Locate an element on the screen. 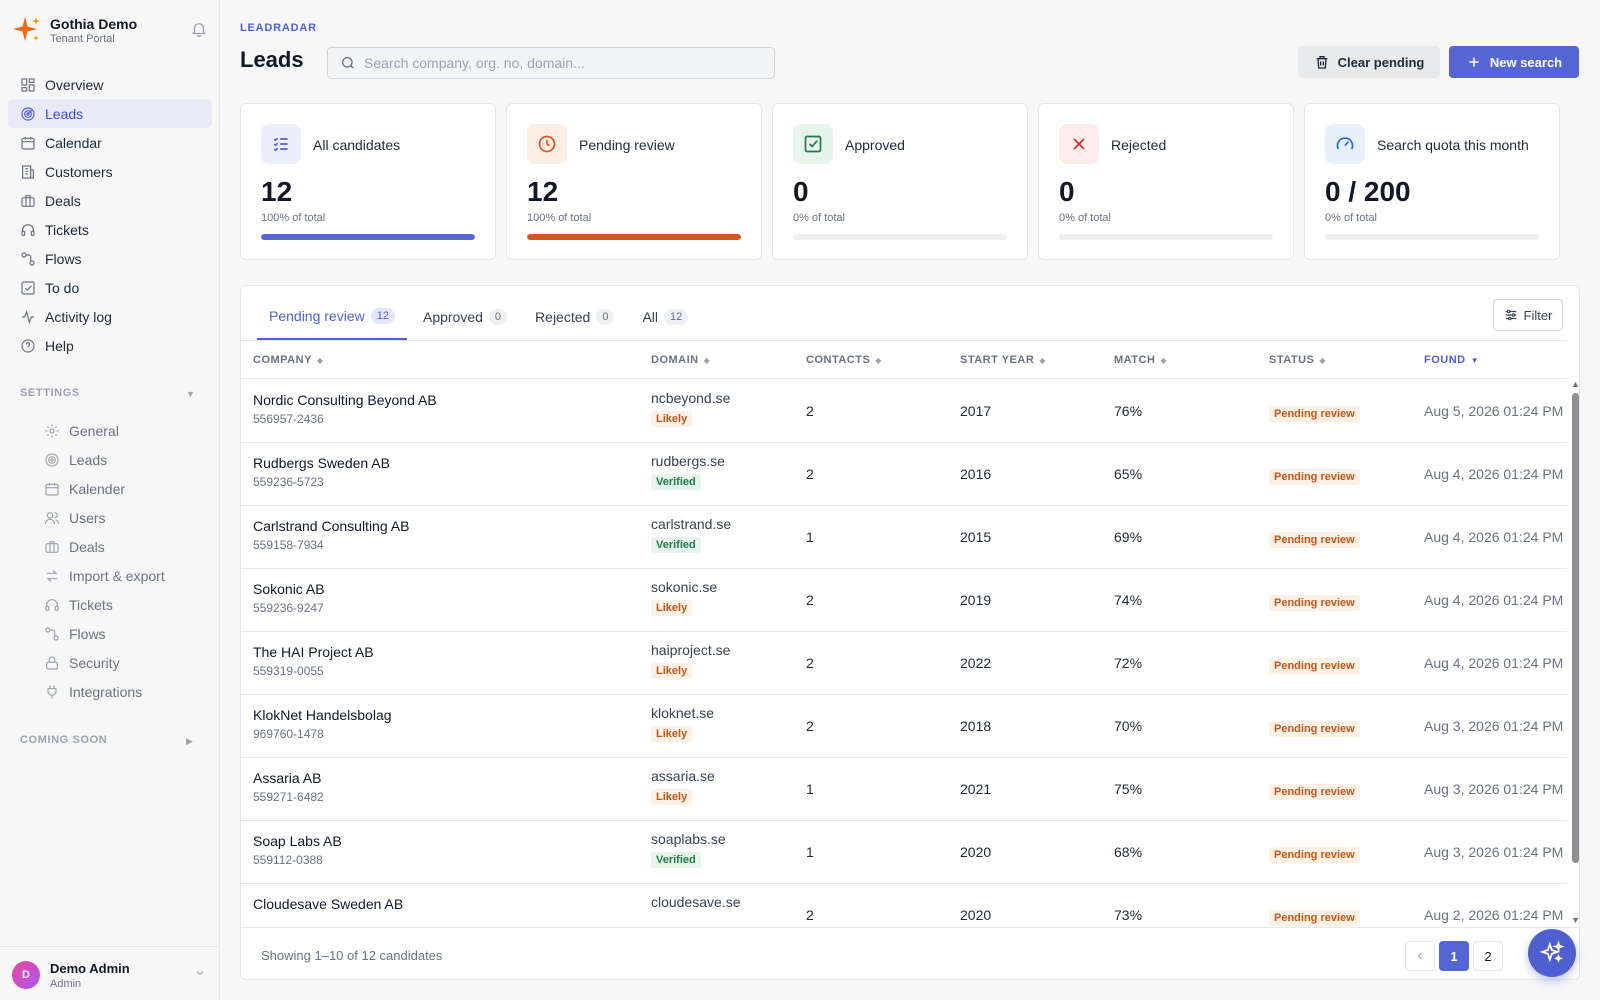 Image resolution: width=1600 pixels, height=1000 pixels. sort-icon: ◆ is located at coordinates (1323, 360).